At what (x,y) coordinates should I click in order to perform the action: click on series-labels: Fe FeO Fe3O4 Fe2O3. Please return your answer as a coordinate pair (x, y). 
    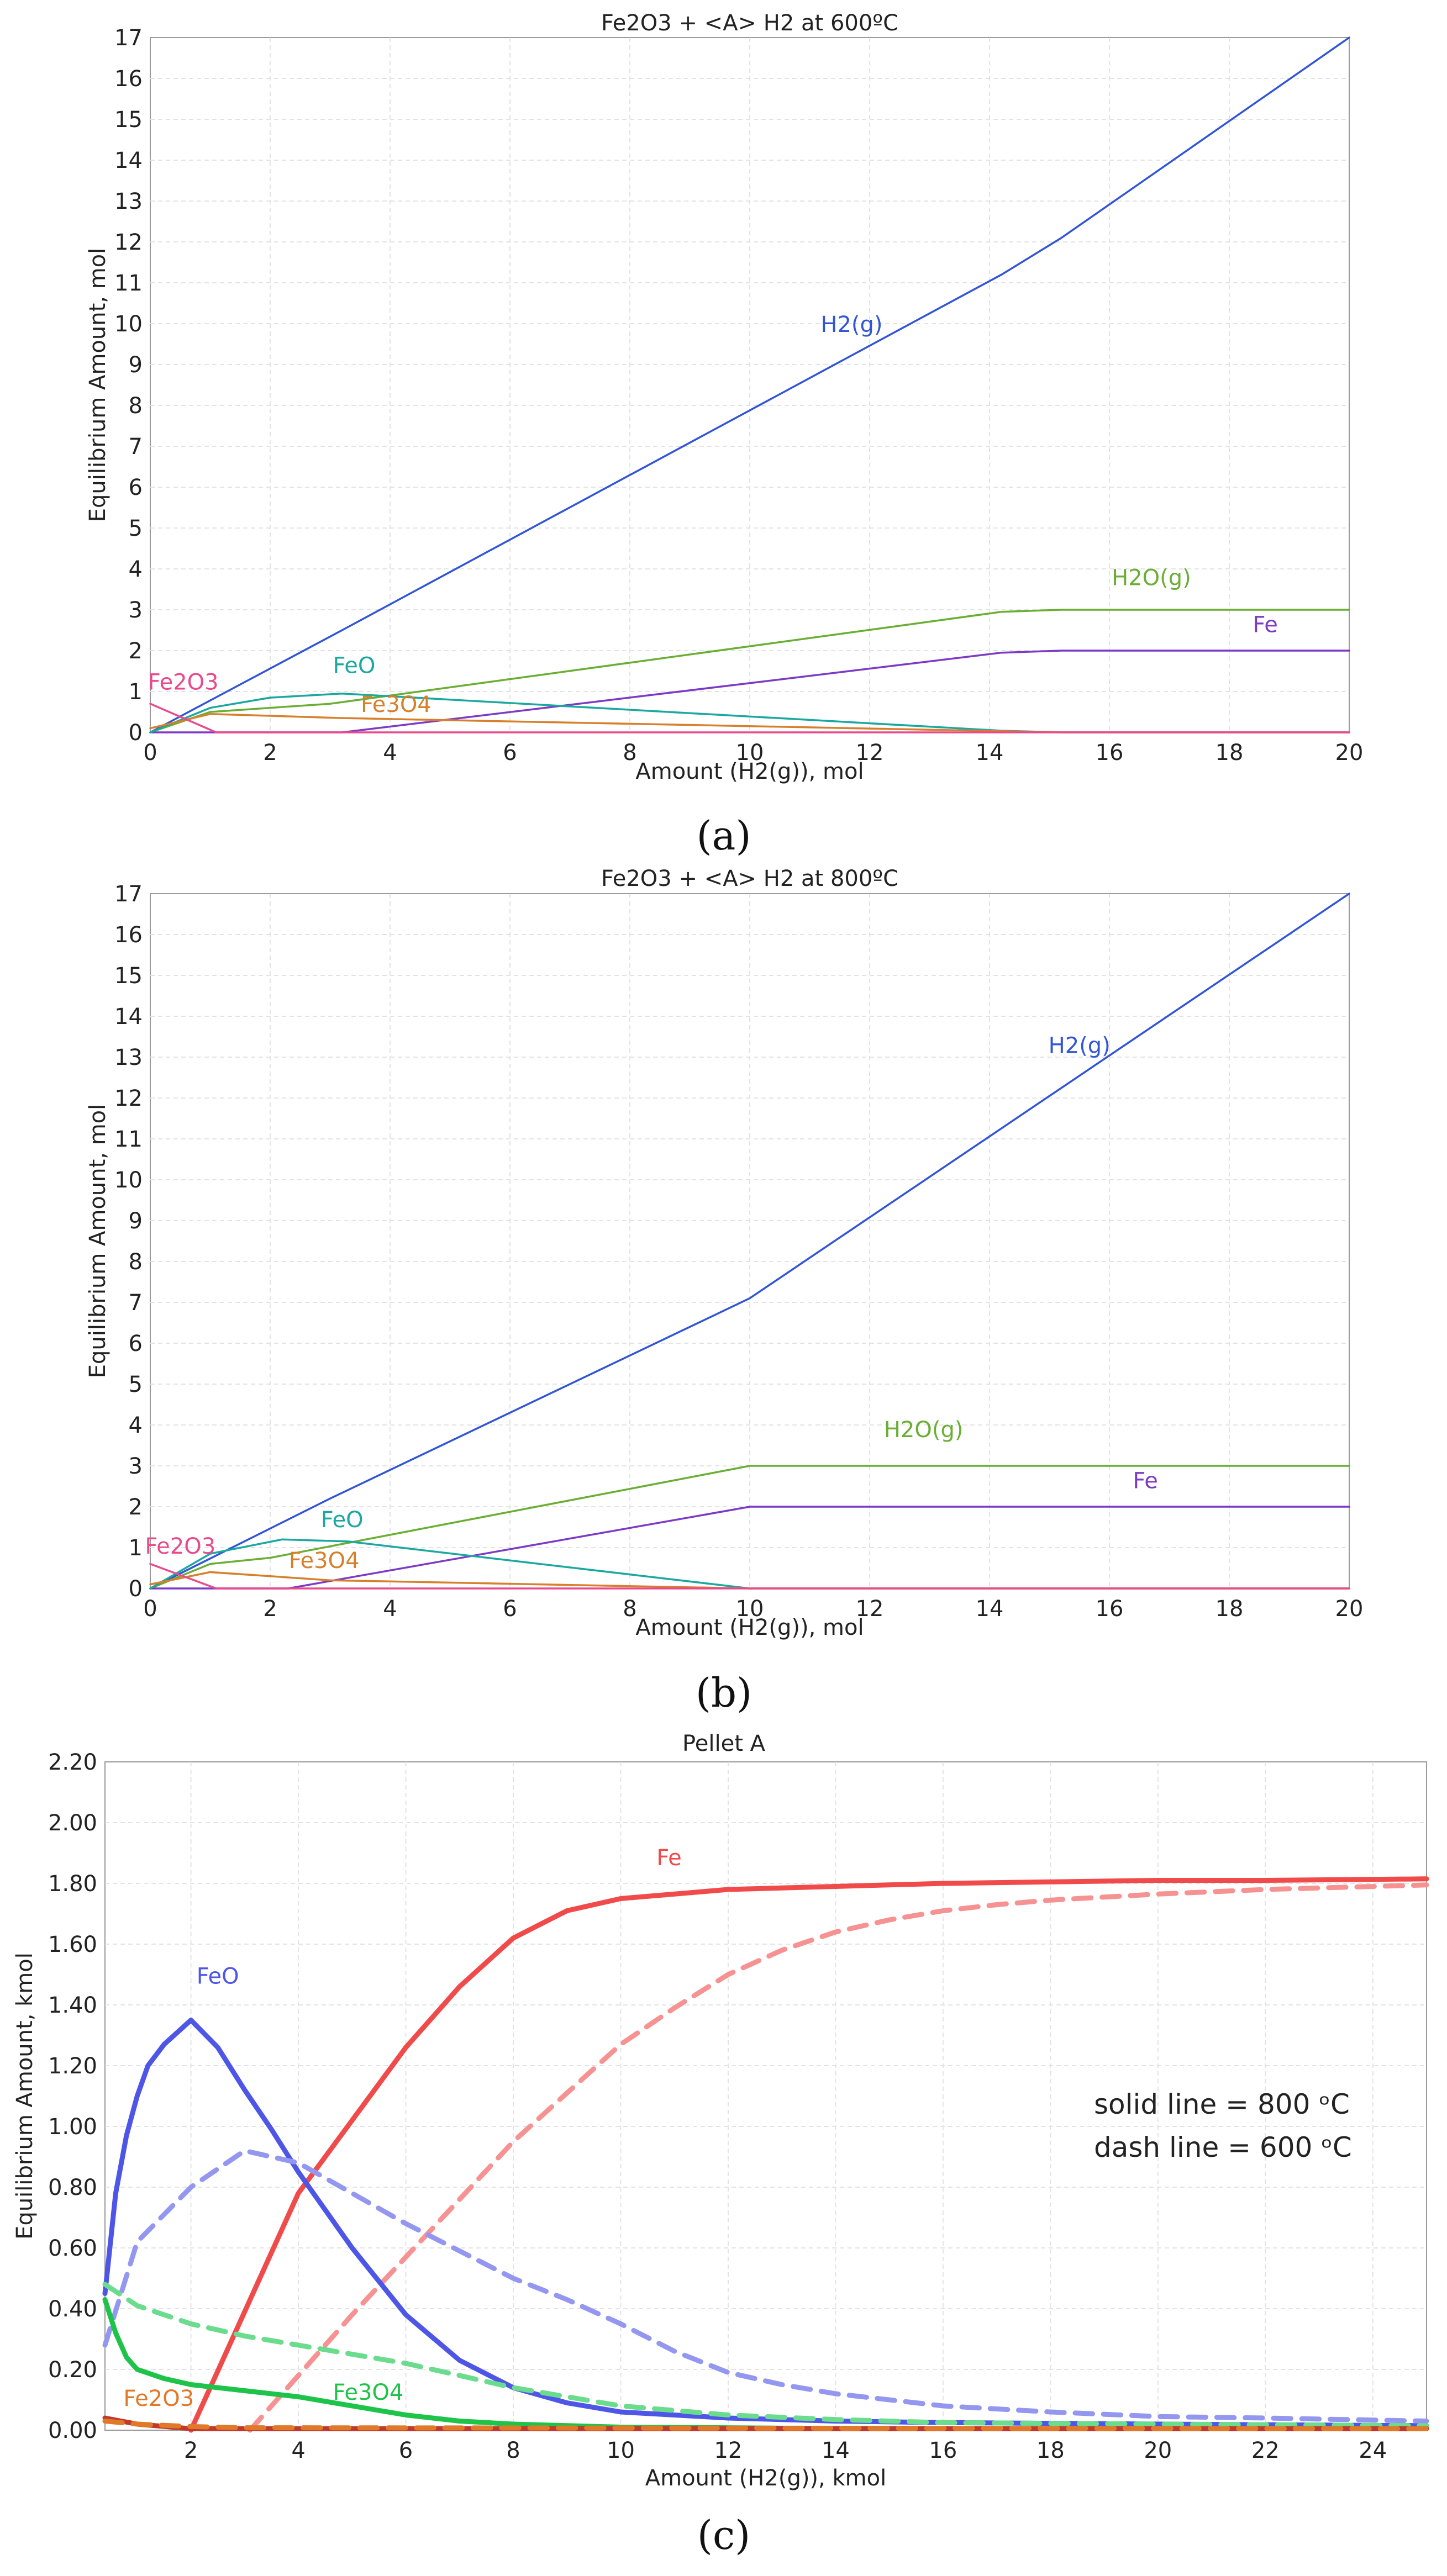
    Looking at the image, I should click on (402, 2128).